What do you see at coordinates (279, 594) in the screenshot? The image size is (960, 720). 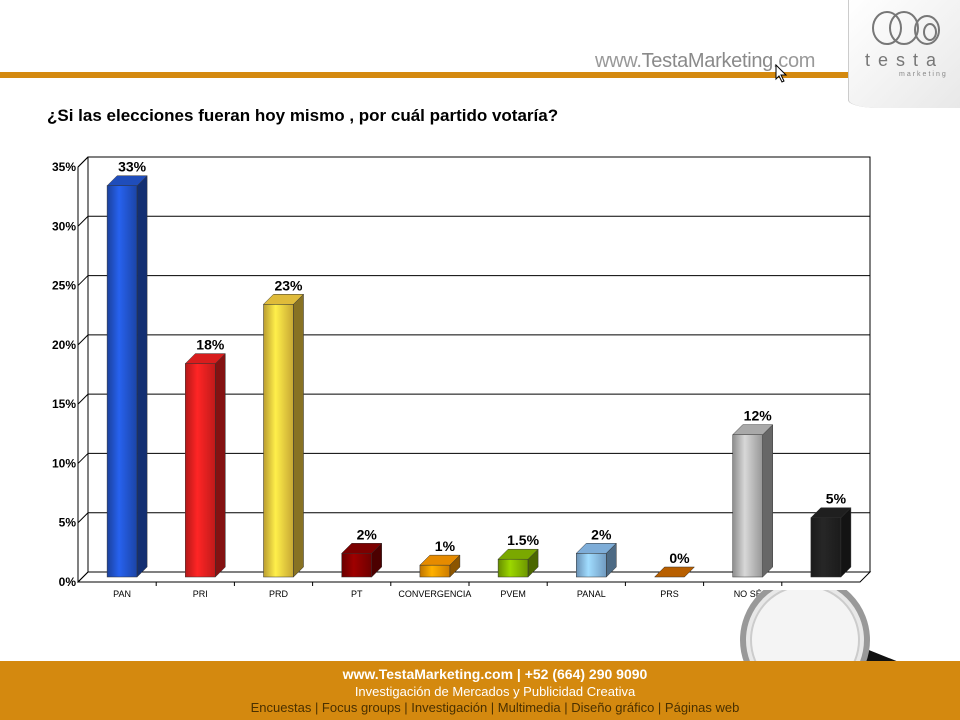 I see `x-tick-label: PRD` at bounding box center [279, 594].